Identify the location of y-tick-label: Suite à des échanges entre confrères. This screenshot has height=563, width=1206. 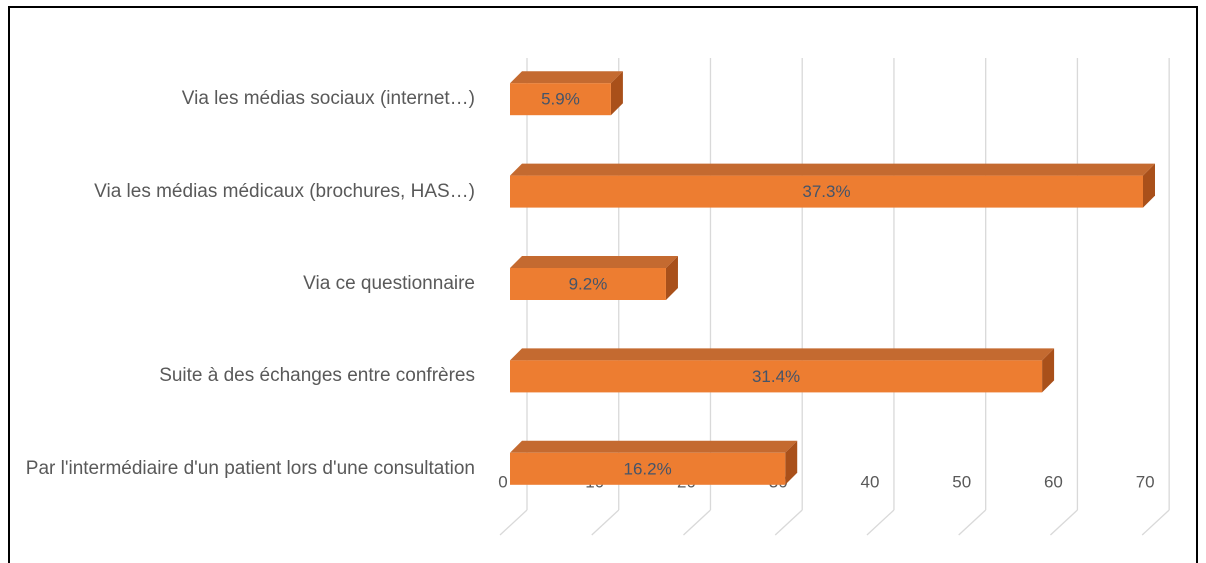
(317, 376).